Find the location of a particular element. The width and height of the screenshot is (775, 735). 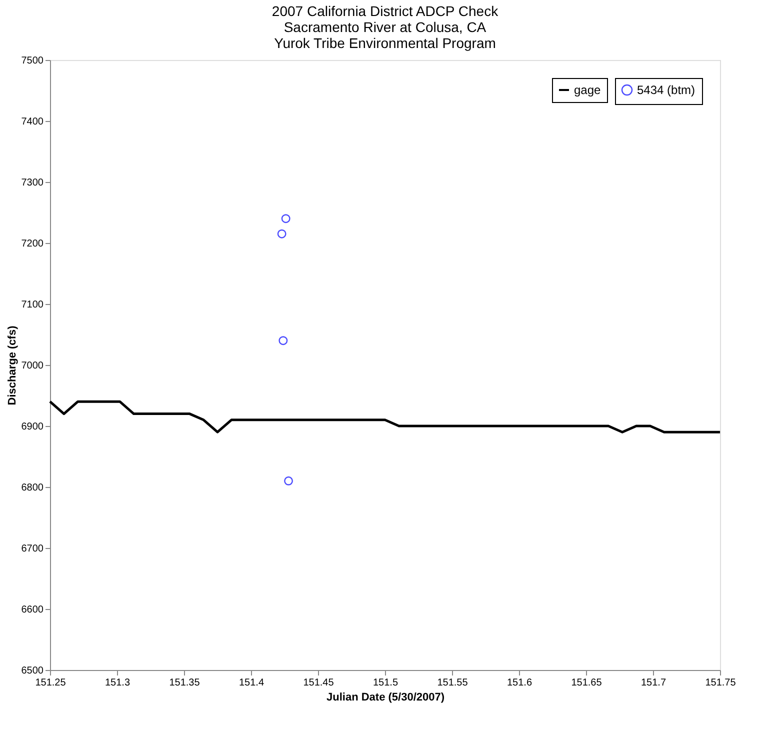

y-tick-label: 6900 is located at coordinates (32, 427).